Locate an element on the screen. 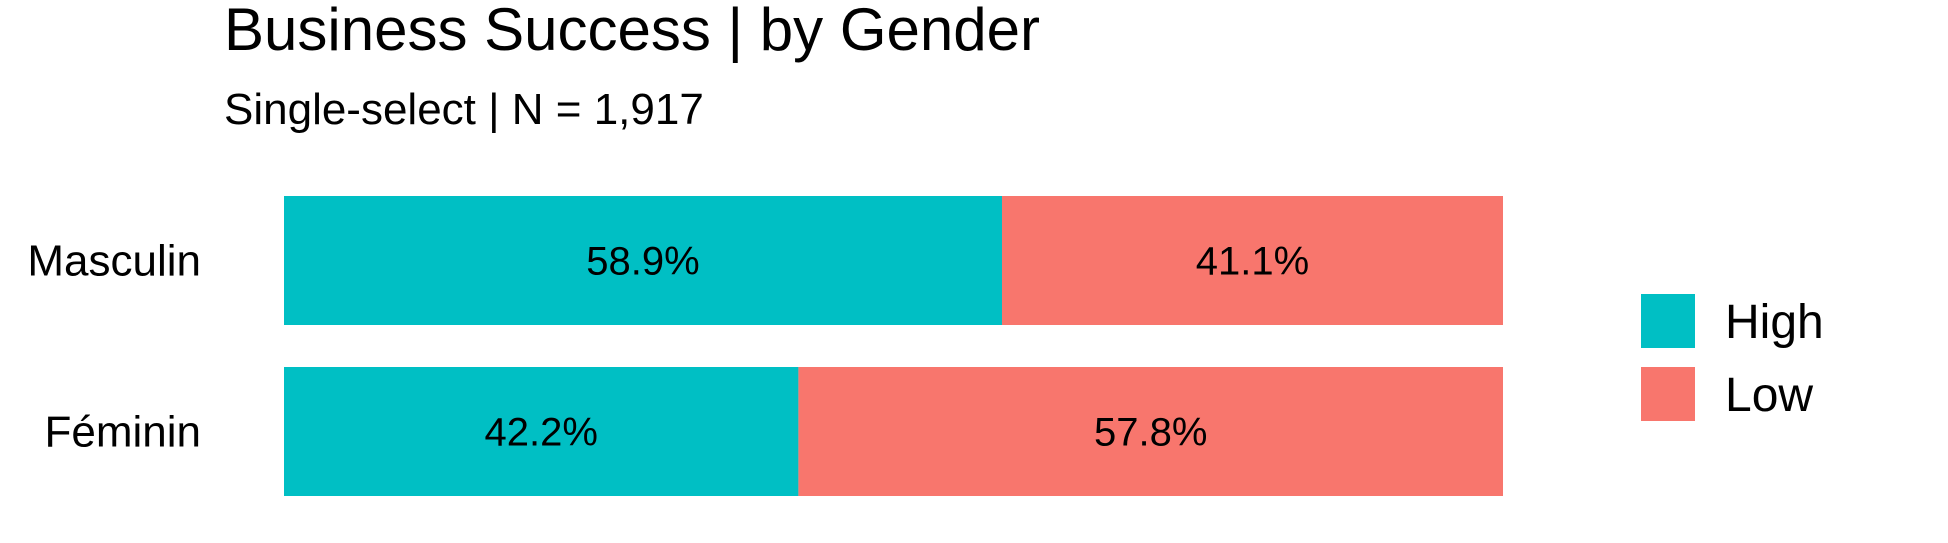  chart-subtitle: Single-select | N = 1,917 is located at coordinates (464, 109).